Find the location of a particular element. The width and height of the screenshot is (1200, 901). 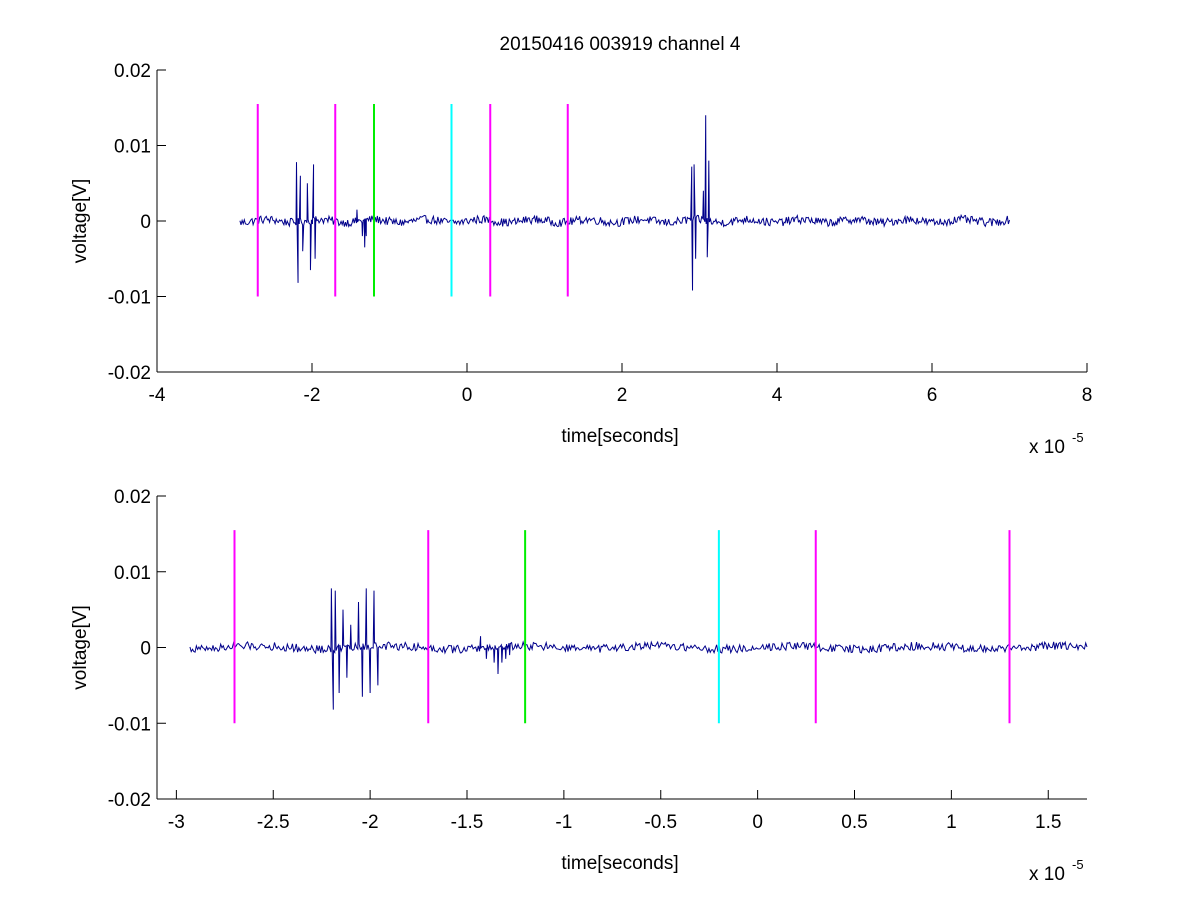

x-tick-label: 8 is located at coordinates (1087, 395).